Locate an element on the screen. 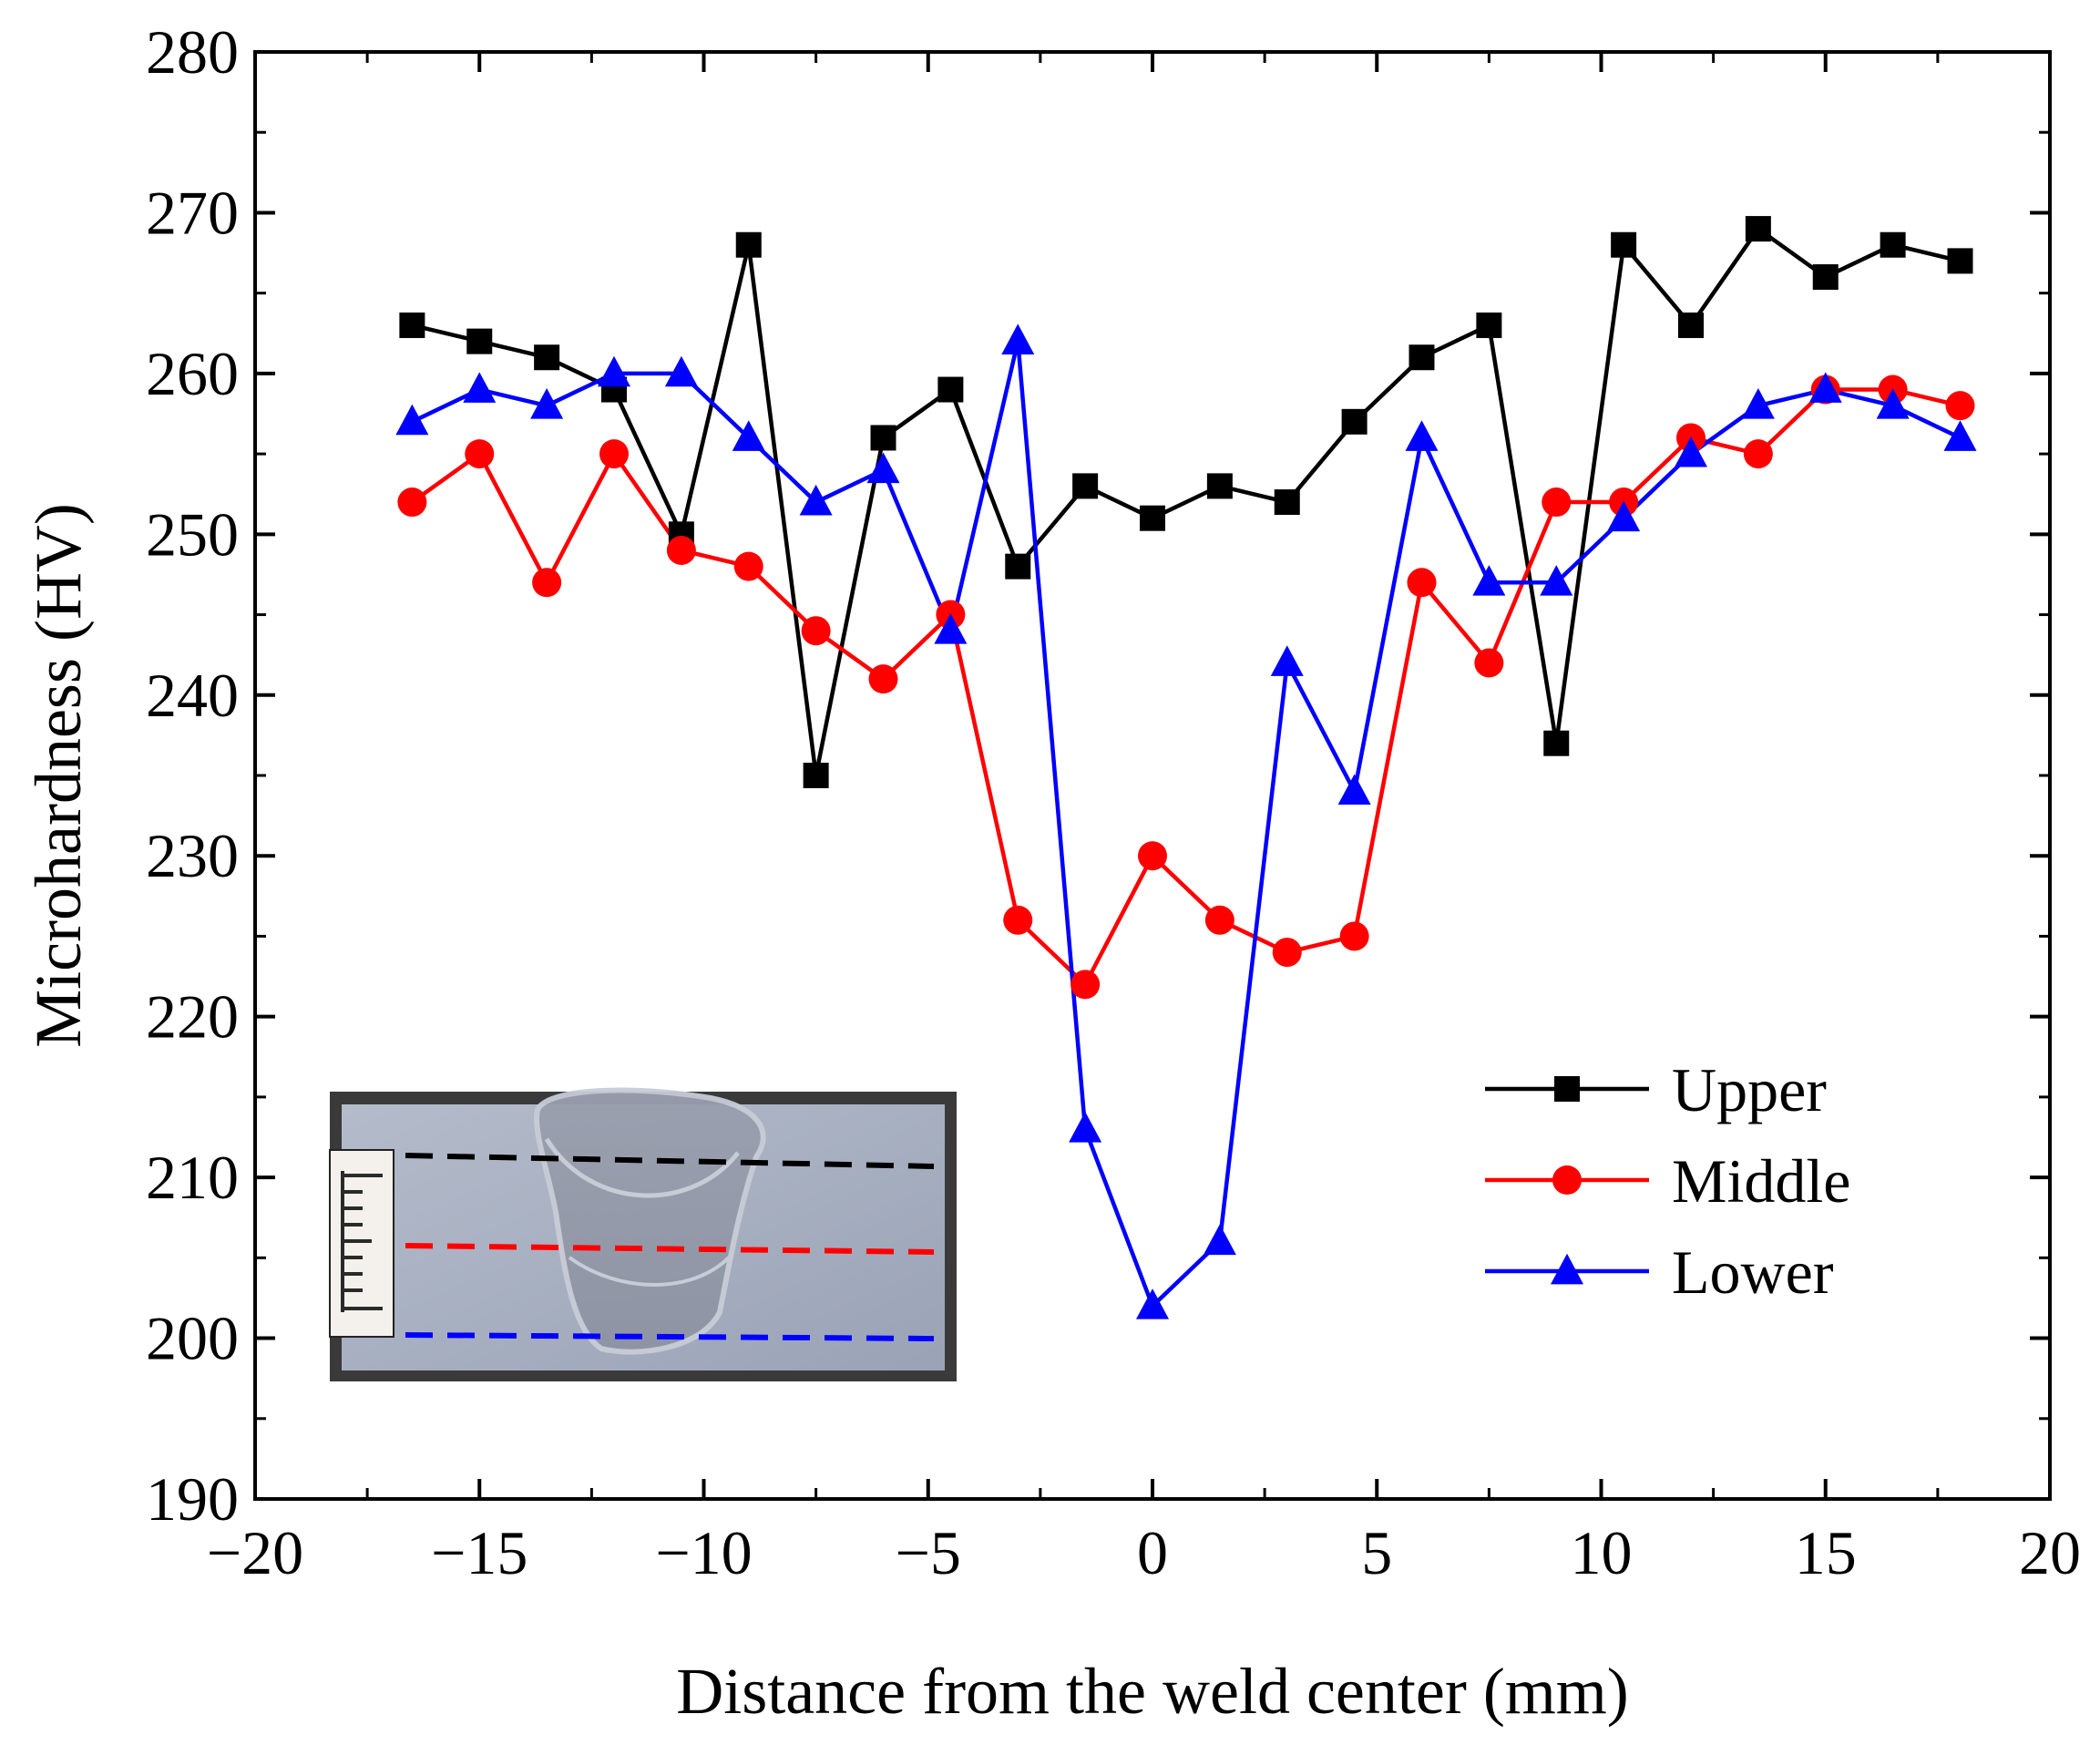 The width and height of the screenshot is (2100, 1745). y-tick-label: 210 is located at coordinates (193, 1177).